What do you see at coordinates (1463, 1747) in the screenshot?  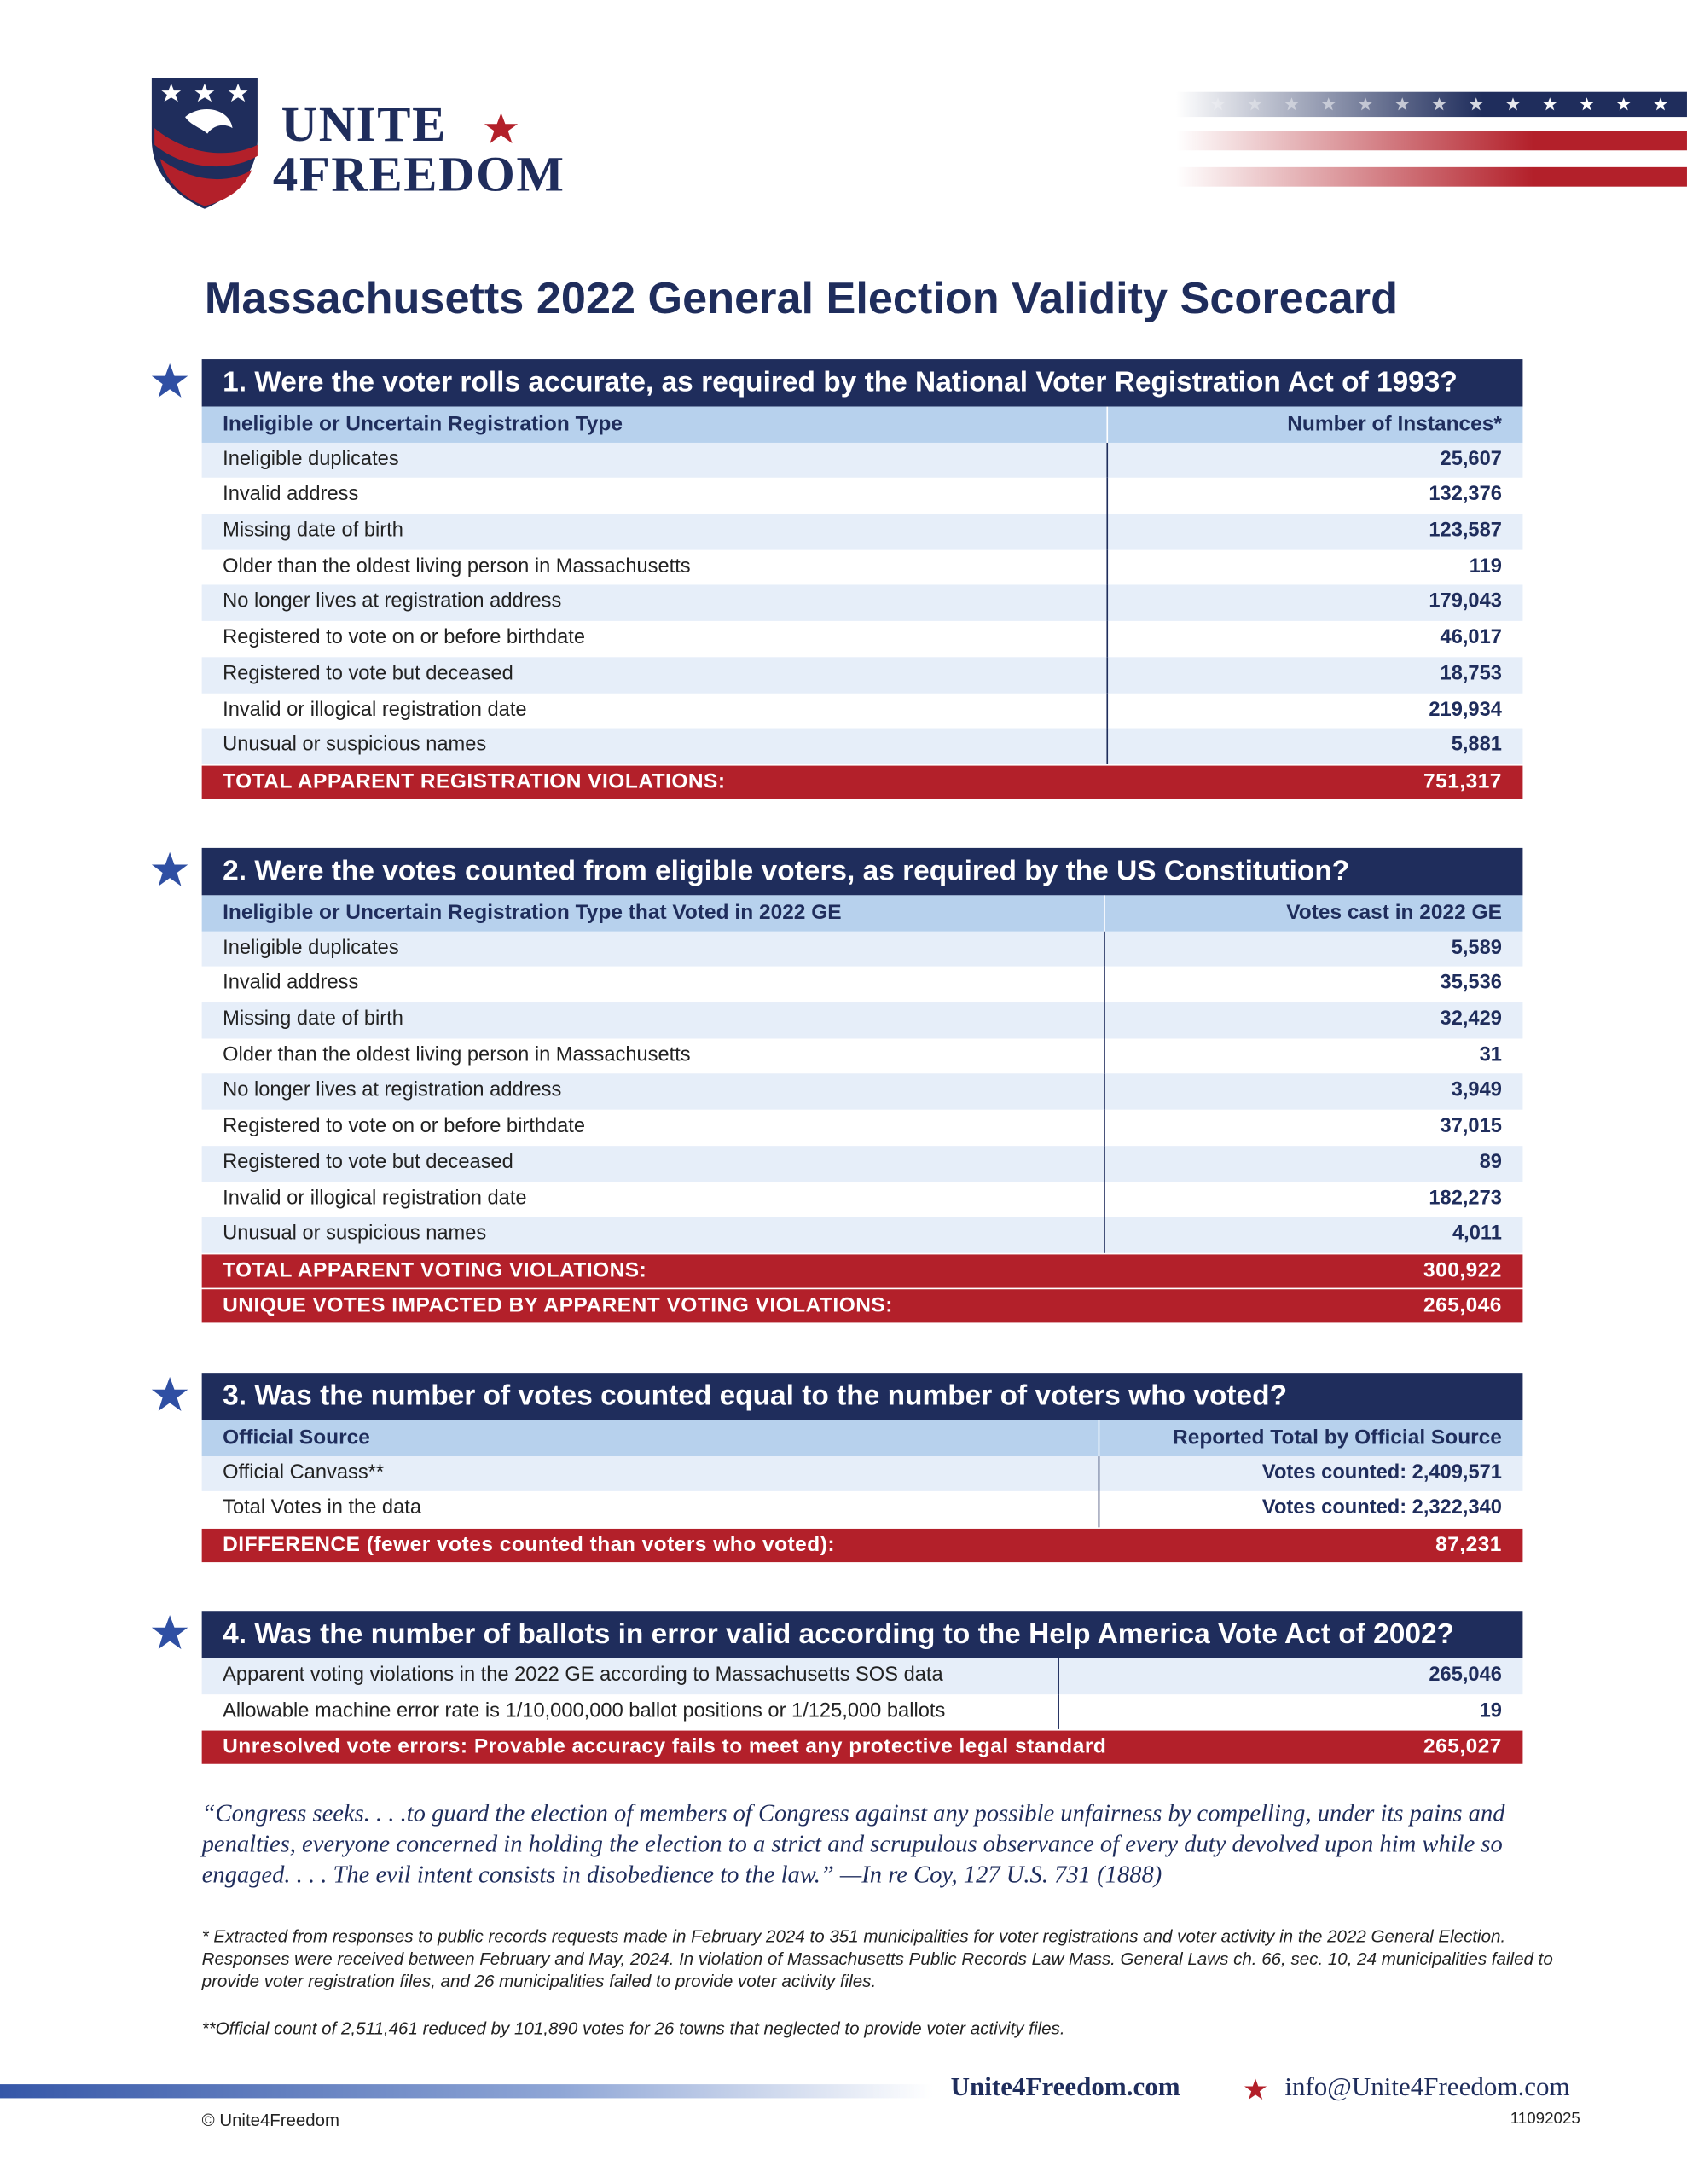 I see `cell-value: 265,027` at bounding box center [1463, 1747].